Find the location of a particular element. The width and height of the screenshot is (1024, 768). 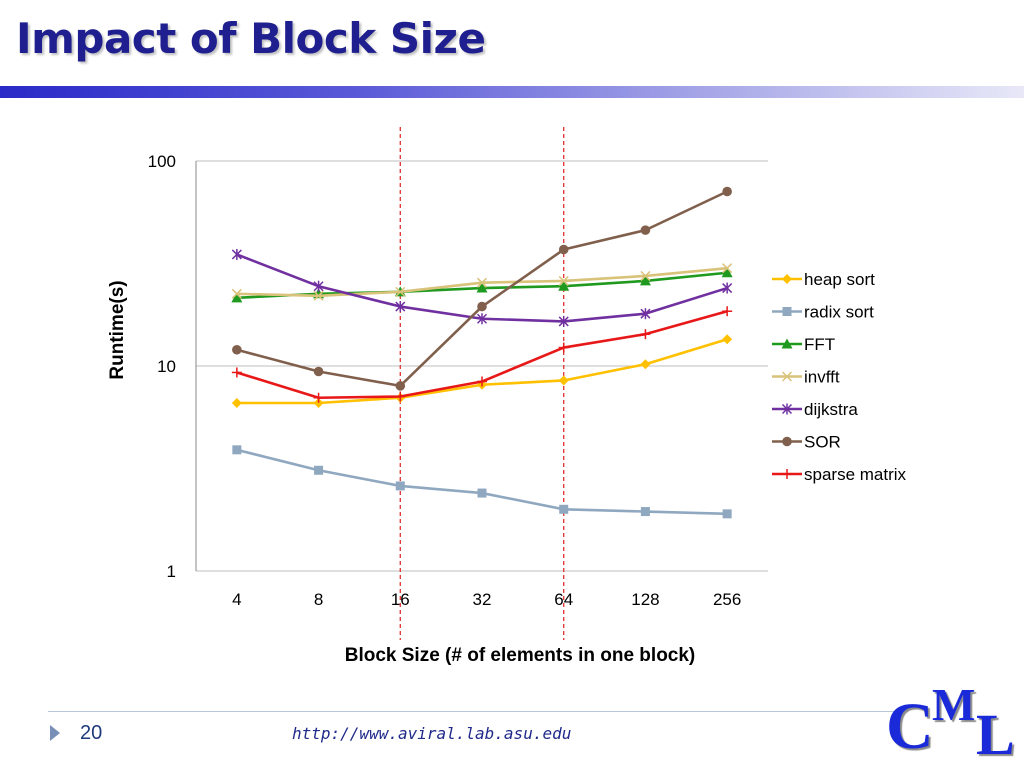

legend-item: SOR is located at coordinates (806, 442).